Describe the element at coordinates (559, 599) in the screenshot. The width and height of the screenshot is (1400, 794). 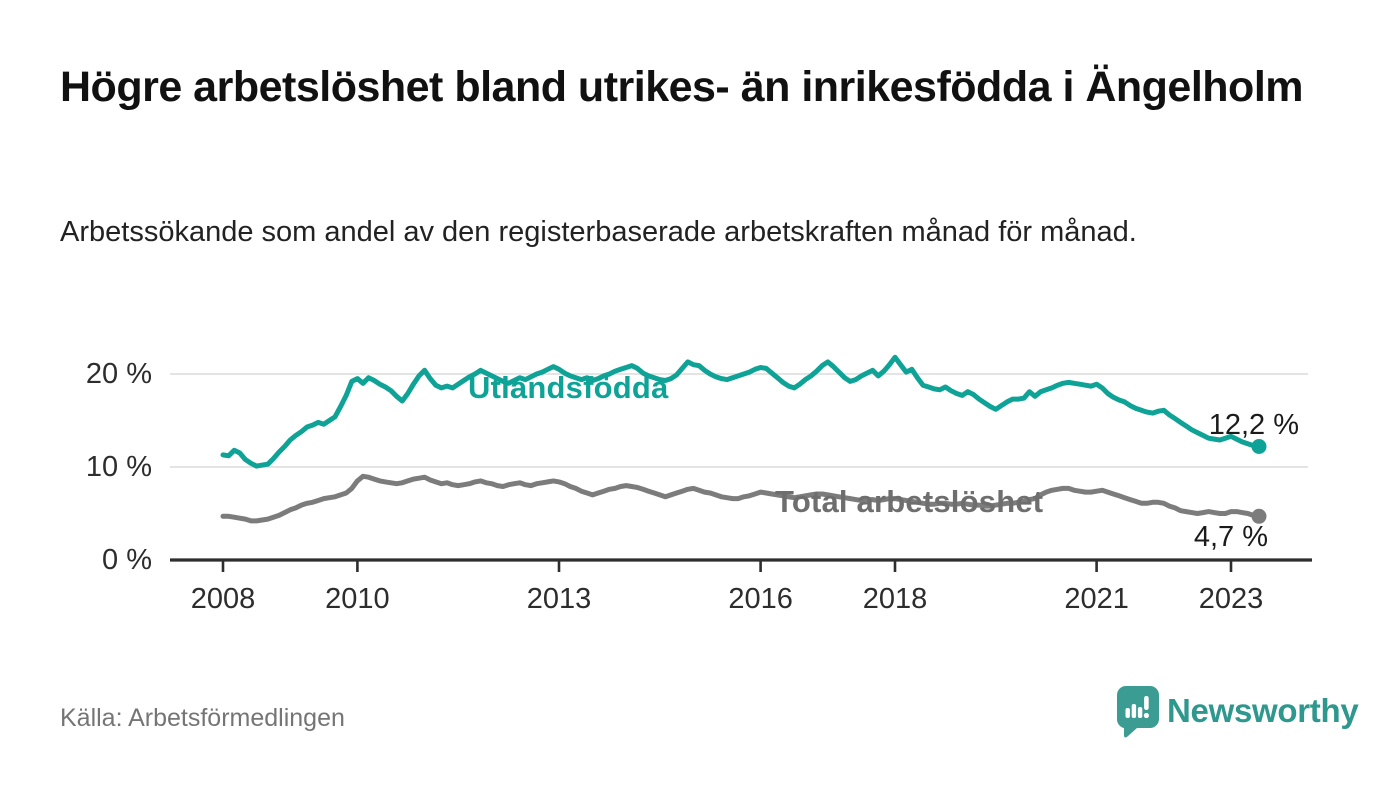
I see `x-tick-label: 2013` at that location.